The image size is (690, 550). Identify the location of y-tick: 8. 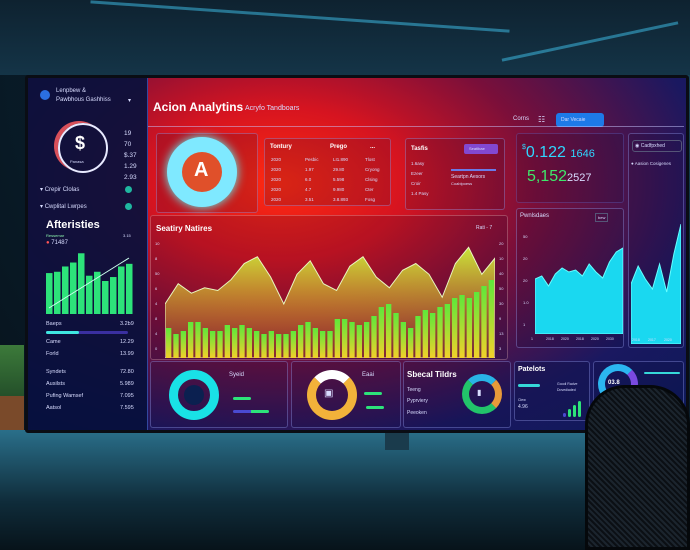
(156, 258).